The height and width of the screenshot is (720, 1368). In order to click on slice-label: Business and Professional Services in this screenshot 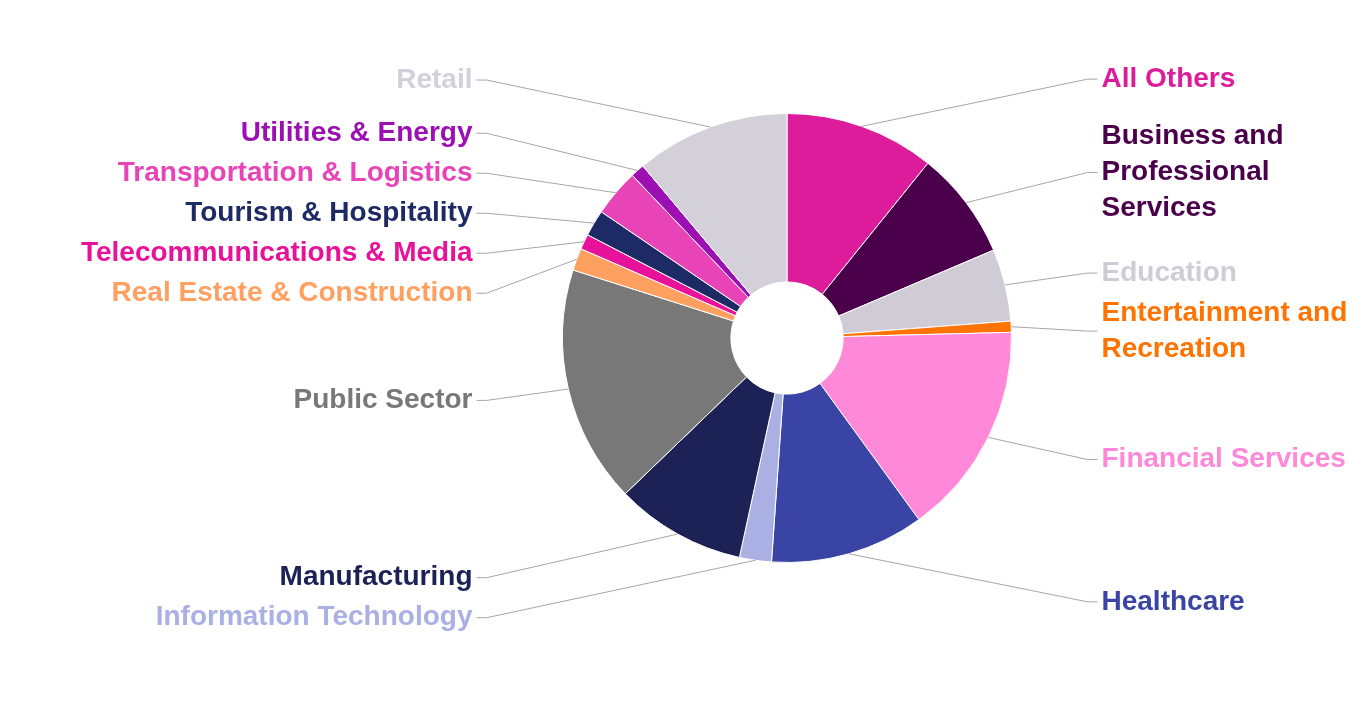, I will do `click(1192, 171)`.